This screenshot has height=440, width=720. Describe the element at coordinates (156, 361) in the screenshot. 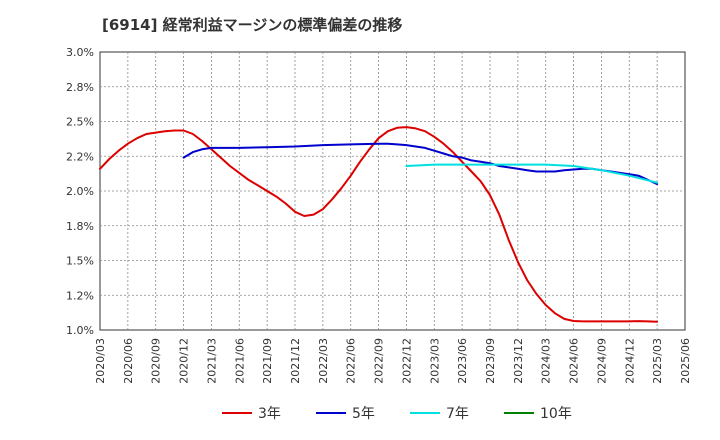

I see `x-tick-label: 2020/09` at that location.